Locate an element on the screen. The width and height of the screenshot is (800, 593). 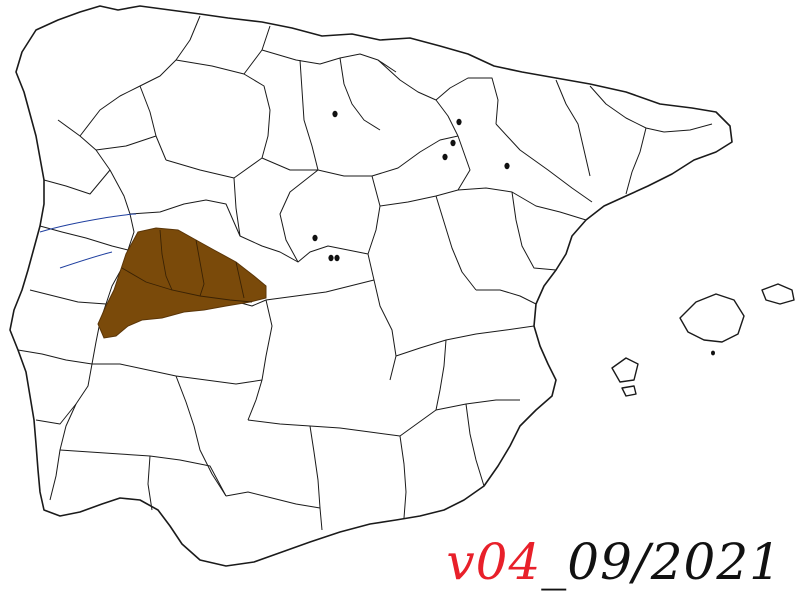
menorca-island is located at coordinates (778, 294).